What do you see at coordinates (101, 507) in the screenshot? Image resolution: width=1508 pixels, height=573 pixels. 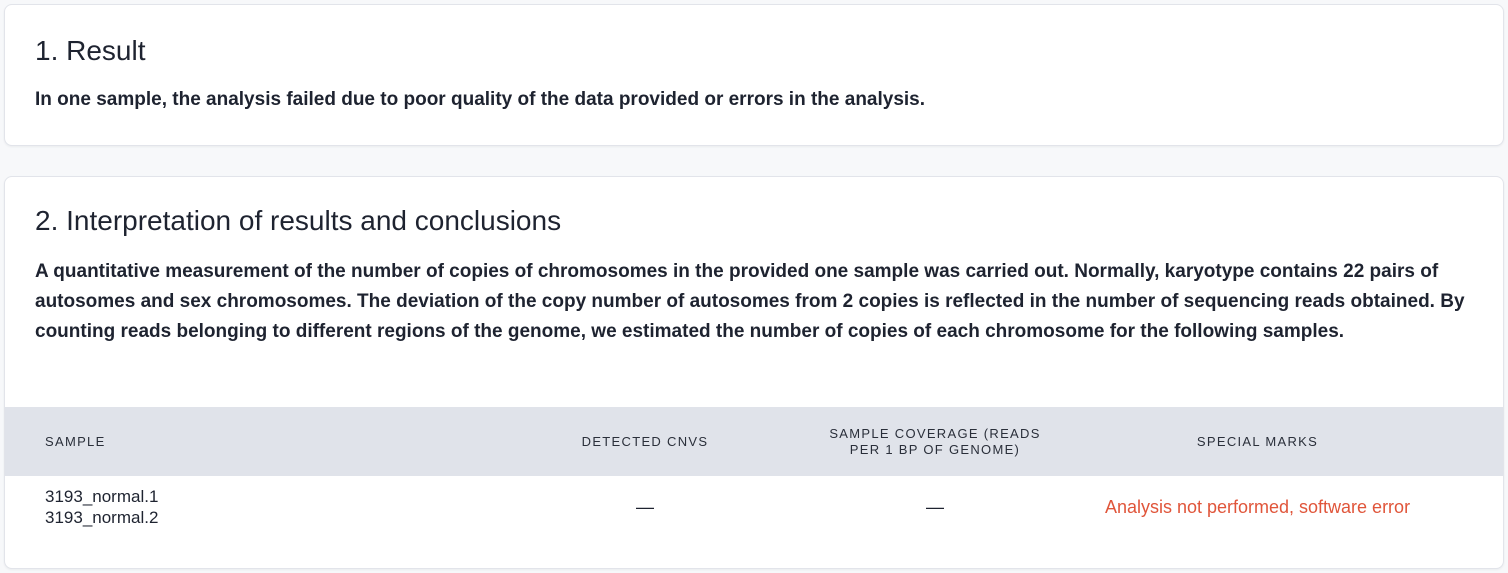 I see `sample-cell: 3193_normal.1 3193_normal.2` at bounding box center [101, 507].